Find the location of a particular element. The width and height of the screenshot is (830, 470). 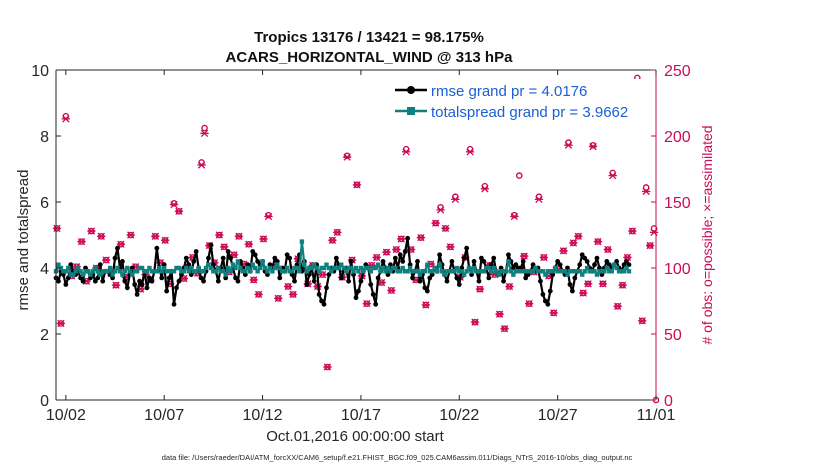

y-right-tick-label: 50 is located at coordinates (673, 335).